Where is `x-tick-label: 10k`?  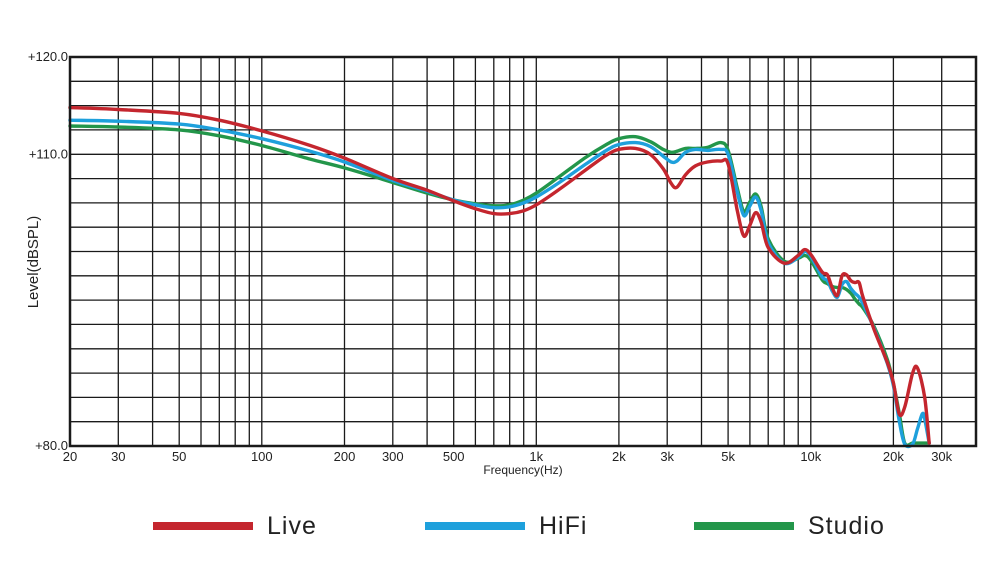
x-tick-label: 10k is located at coordinates (810, 456).